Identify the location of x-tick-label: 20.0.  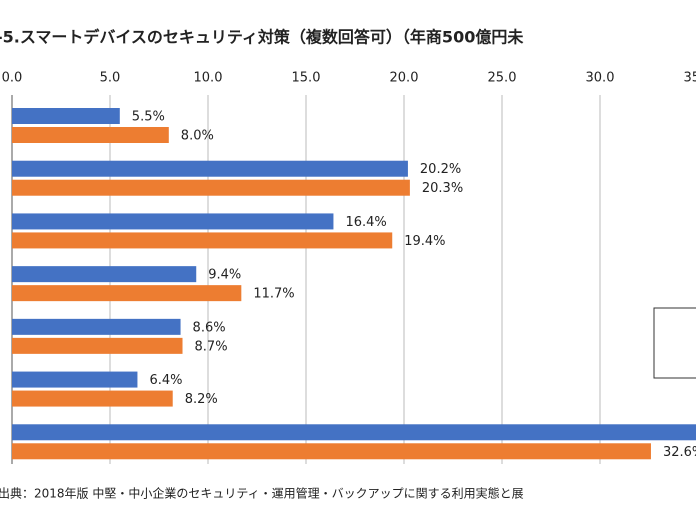
(404, 78).